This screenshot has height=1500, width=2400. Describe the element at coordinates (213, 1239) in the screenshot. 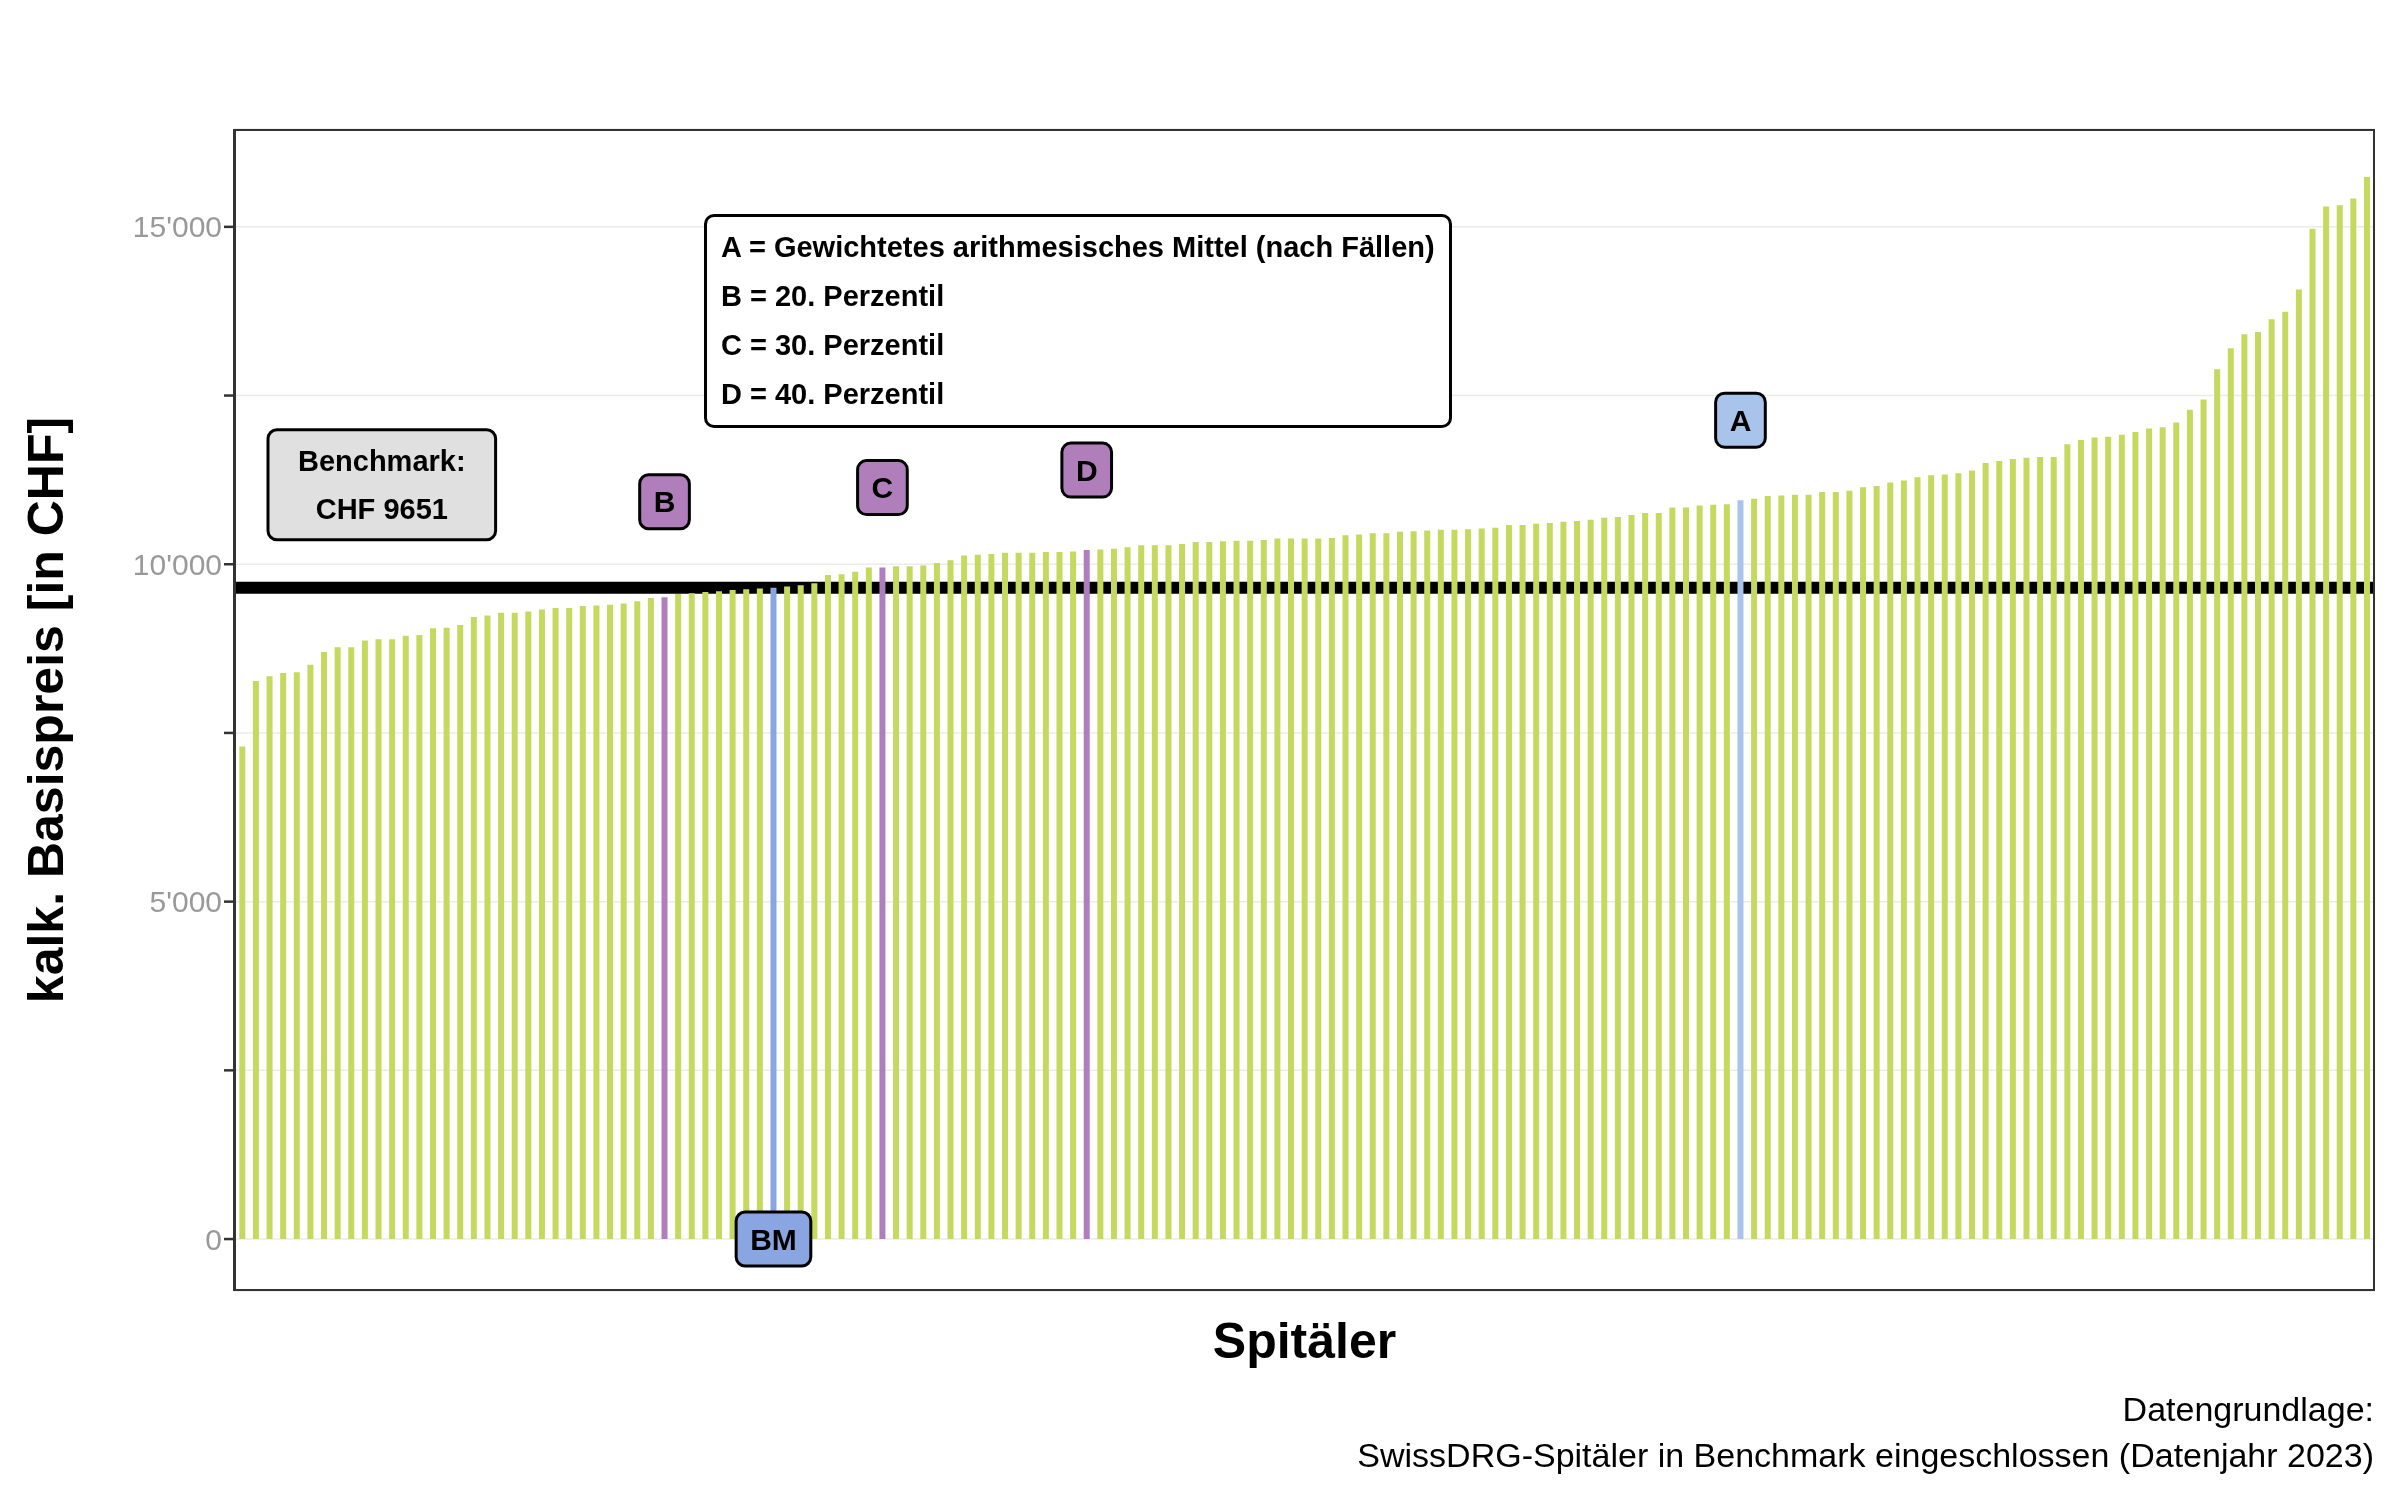

I see `y-tick-label: 0` at that location.